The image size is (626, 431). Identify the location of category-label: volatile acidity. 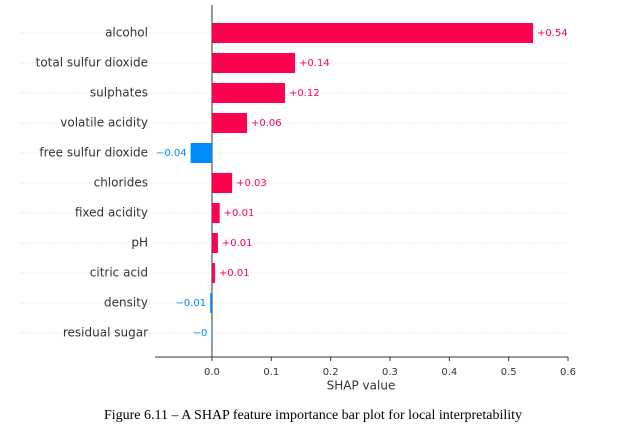
(104, 123).